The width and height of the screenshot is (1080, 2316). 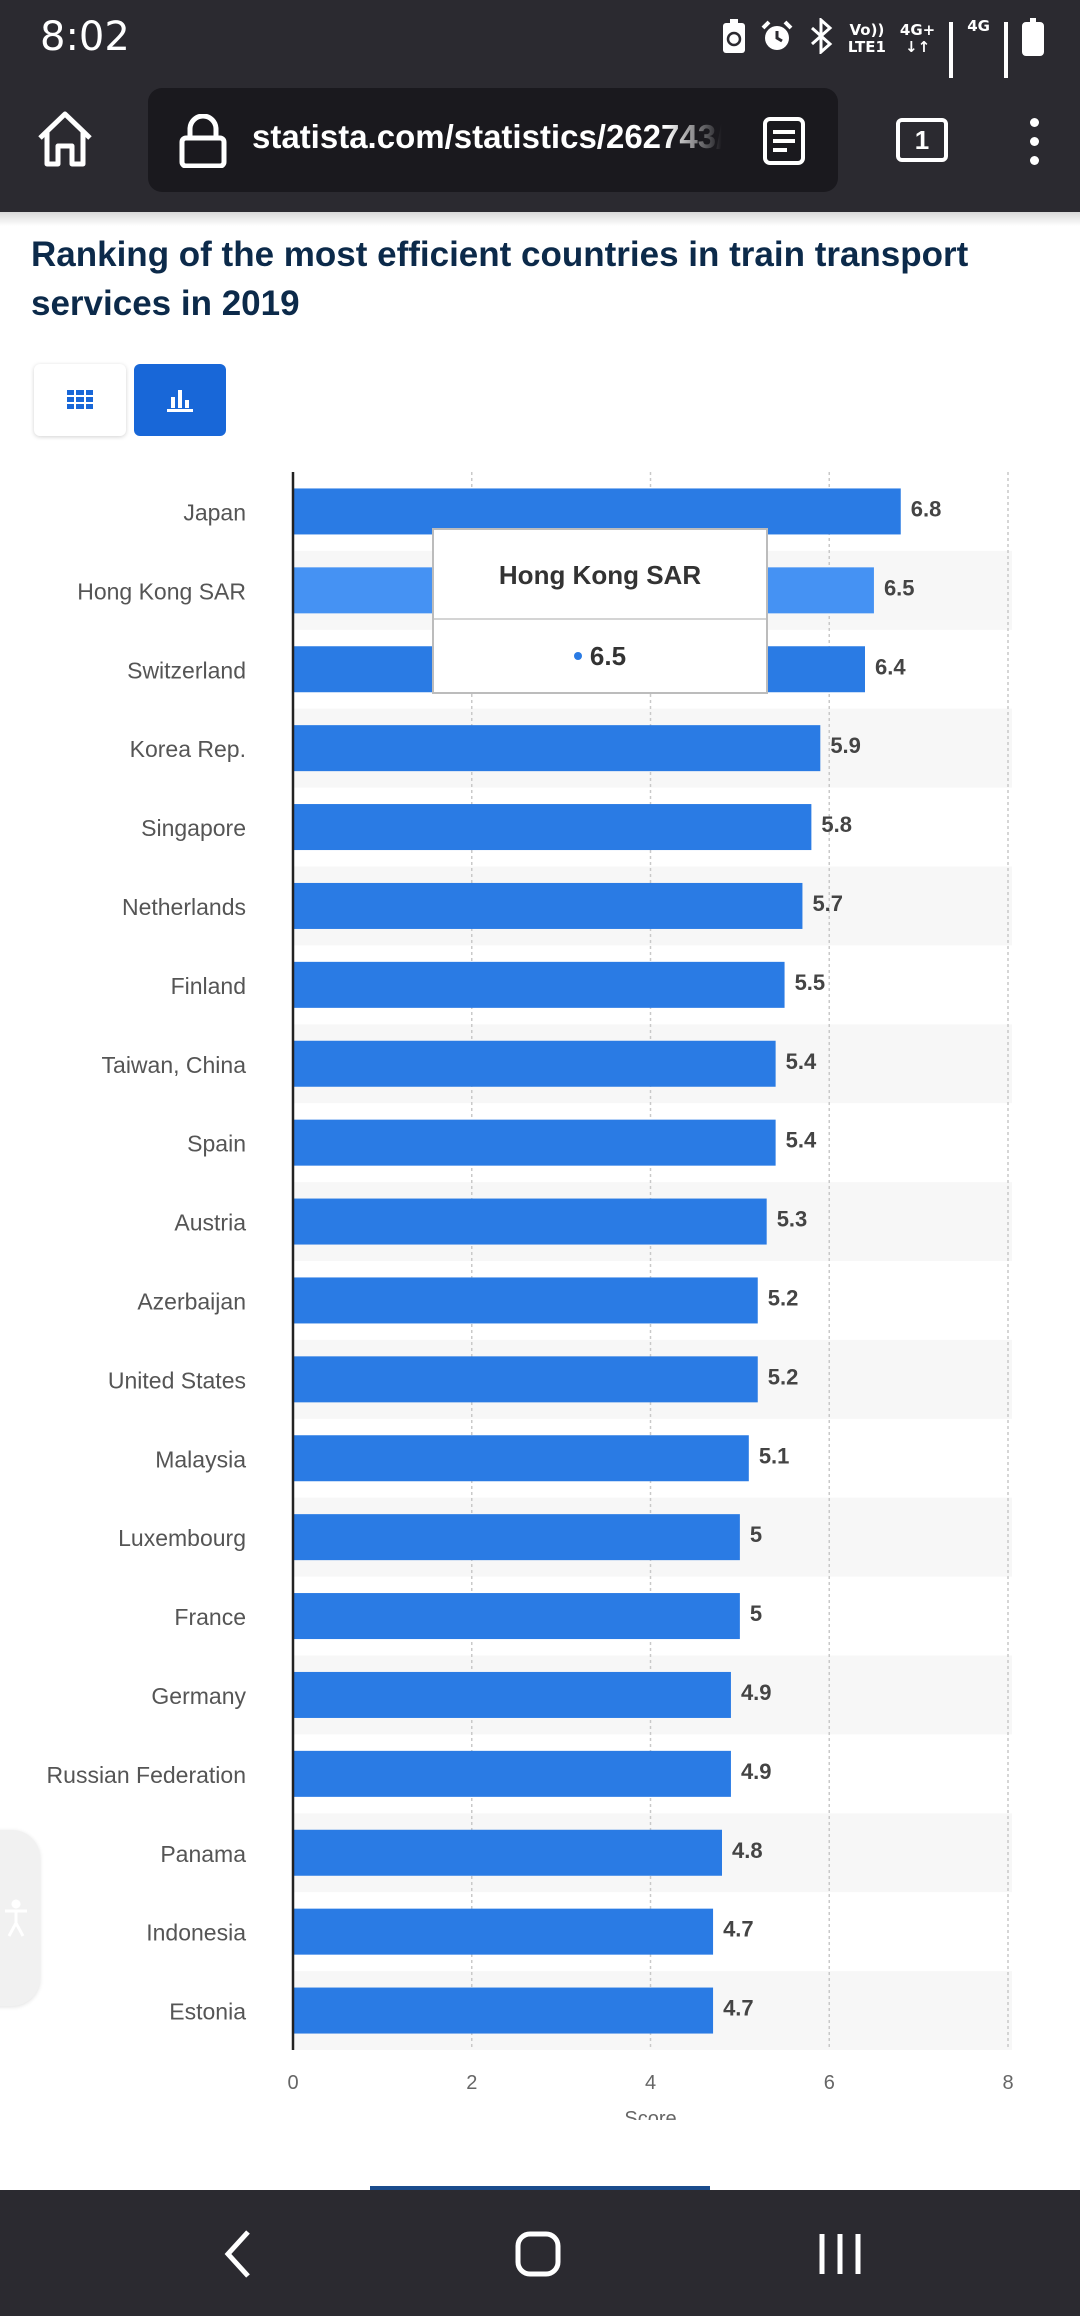 I want to click on x-tick-label: 6, so click(x=829, y=2083).